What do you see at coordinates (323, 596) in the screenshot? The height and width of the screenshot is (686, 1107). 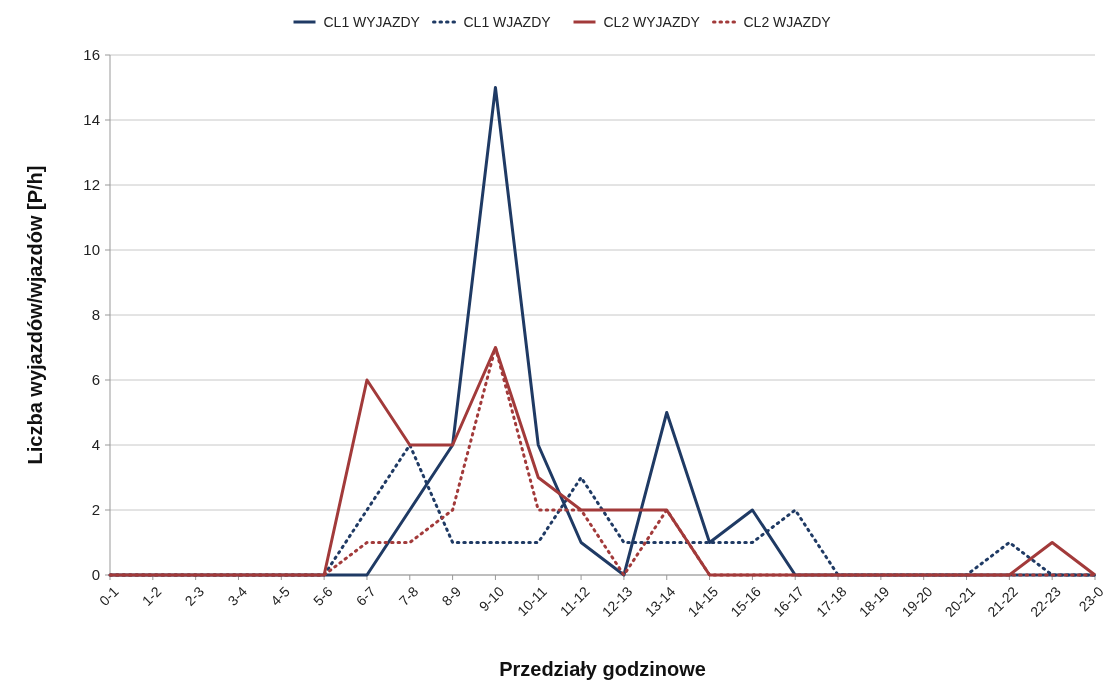 I see `x-tick-label: 5-6` at bounding box center [323, 596].